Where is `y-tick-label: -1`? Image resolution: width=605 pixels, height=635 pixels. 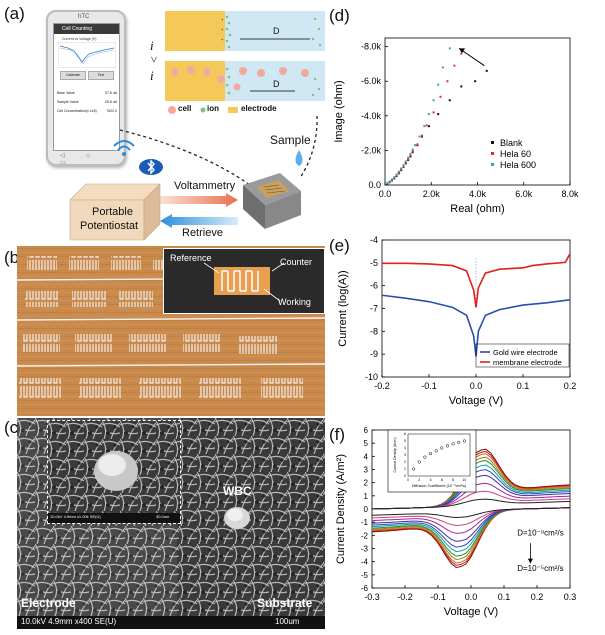 y-tick-label: -1 is located at coordinates (365, 522).